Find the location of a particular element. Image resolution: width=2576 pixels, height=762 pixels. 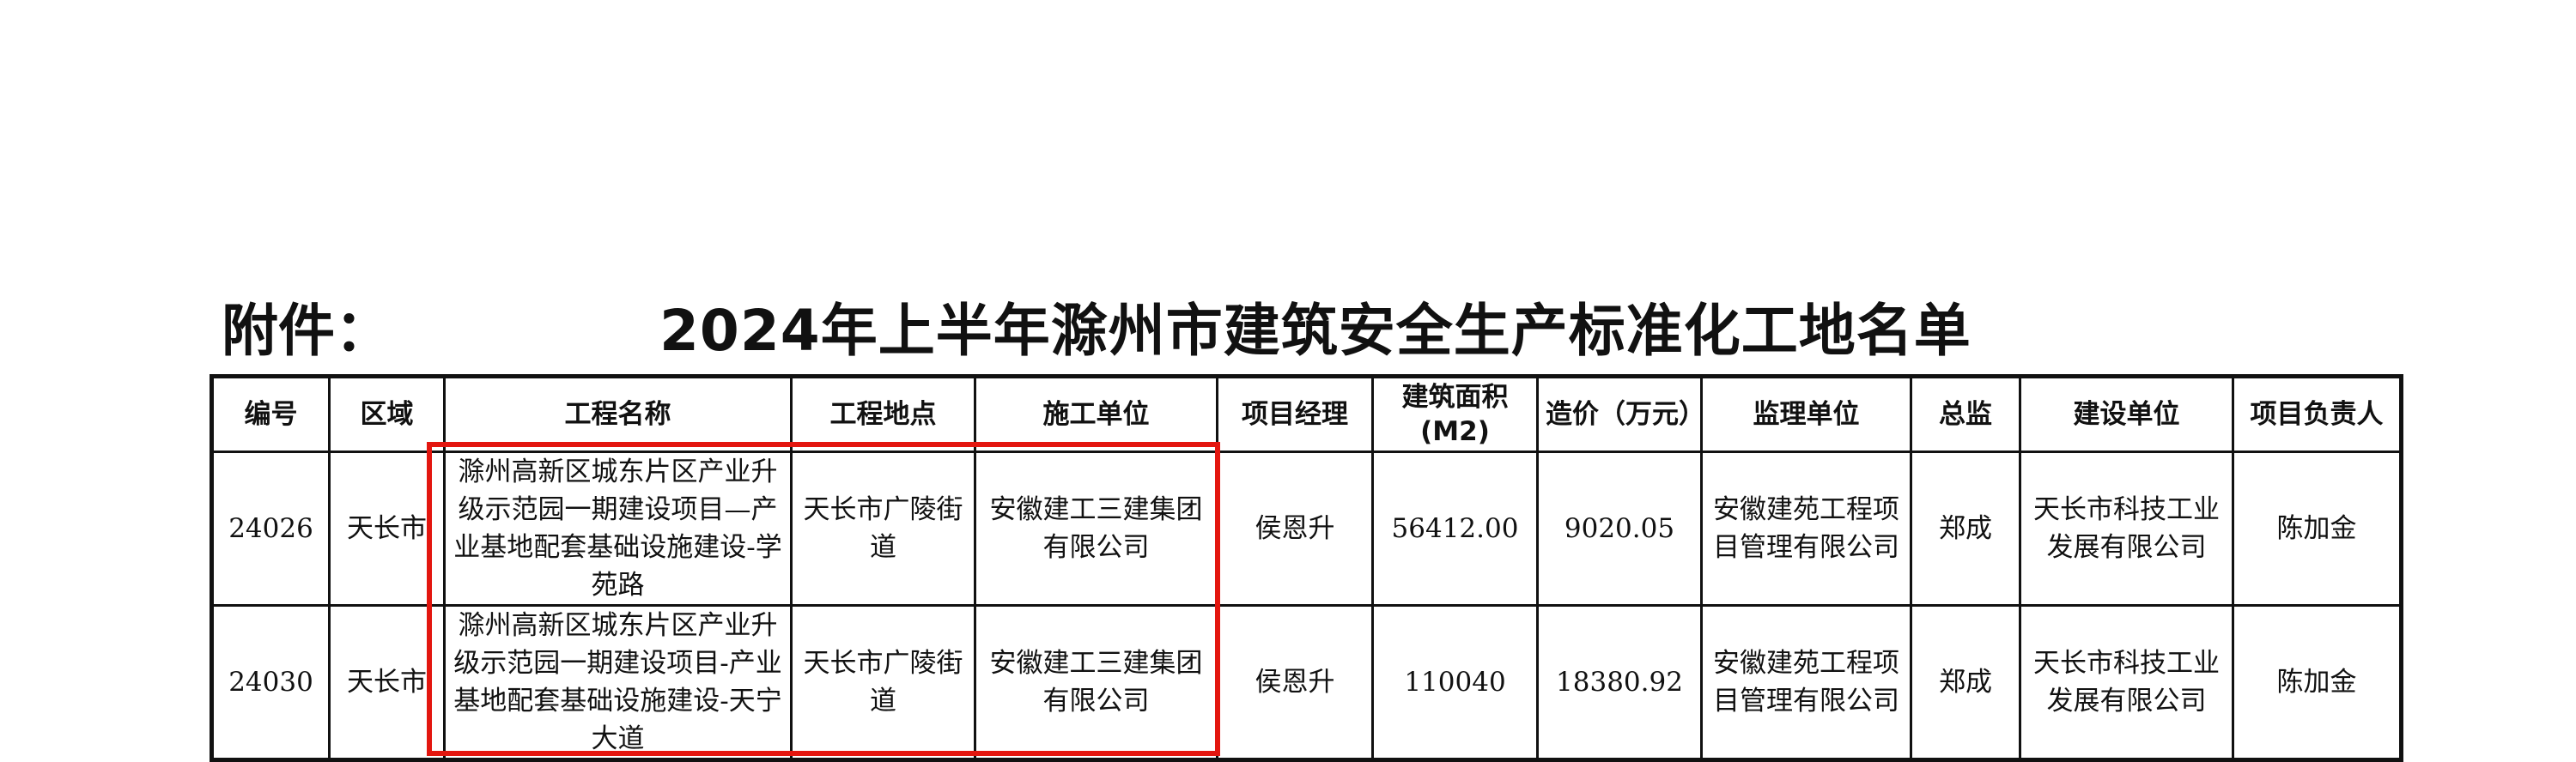

cell-cost: 18380.92 is located at coordinates (1620, 682).